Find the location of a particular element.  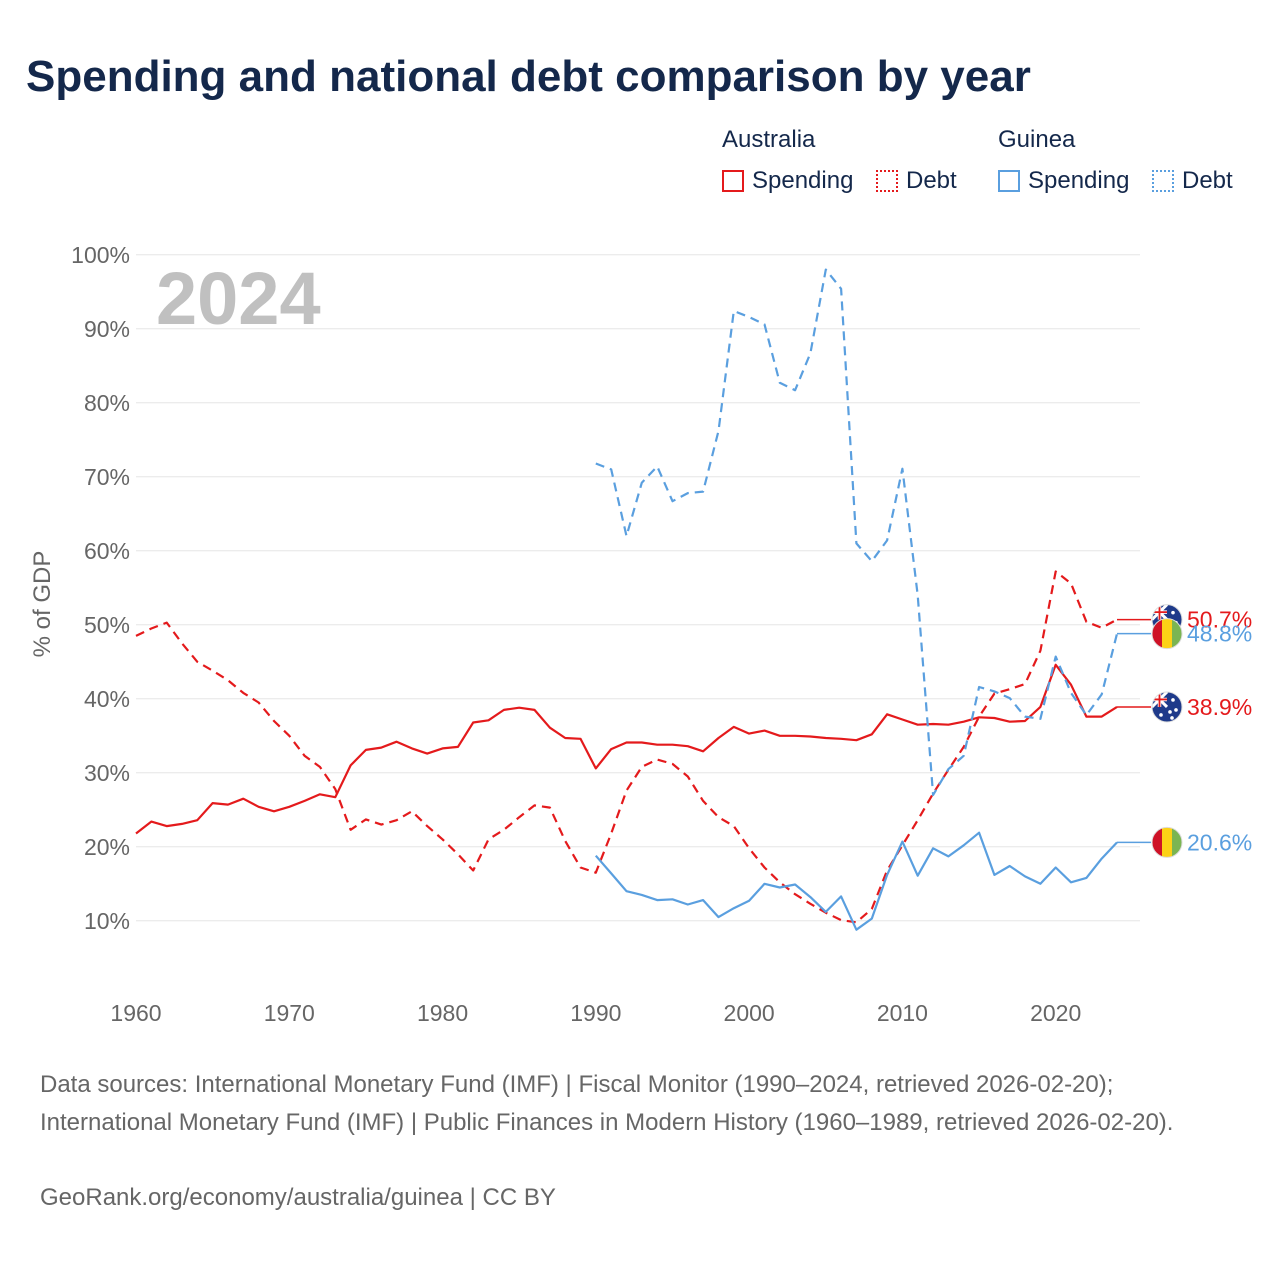

y-axis-ticks: 10% 20% 30% 40% 50% 60% 70% 80% 90% 100% is located at coordinates (100, 588).